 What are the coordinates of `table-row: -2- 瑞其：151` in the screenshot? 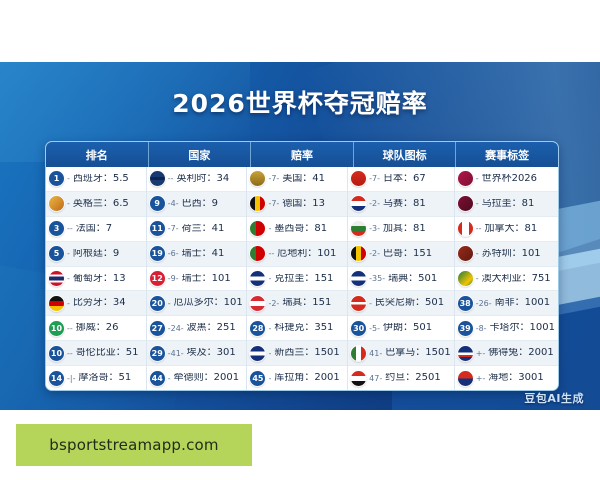 It's located at (297, 304).